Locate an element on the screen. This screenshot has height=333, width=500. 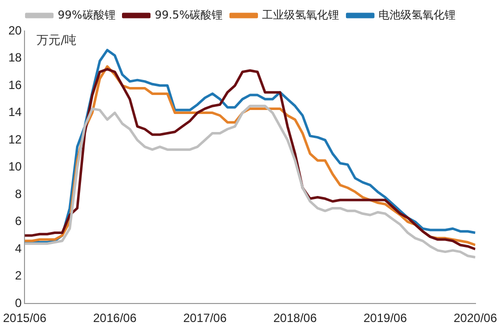
x-tick-label: 2017/06 is located at coordinates (205, 318).